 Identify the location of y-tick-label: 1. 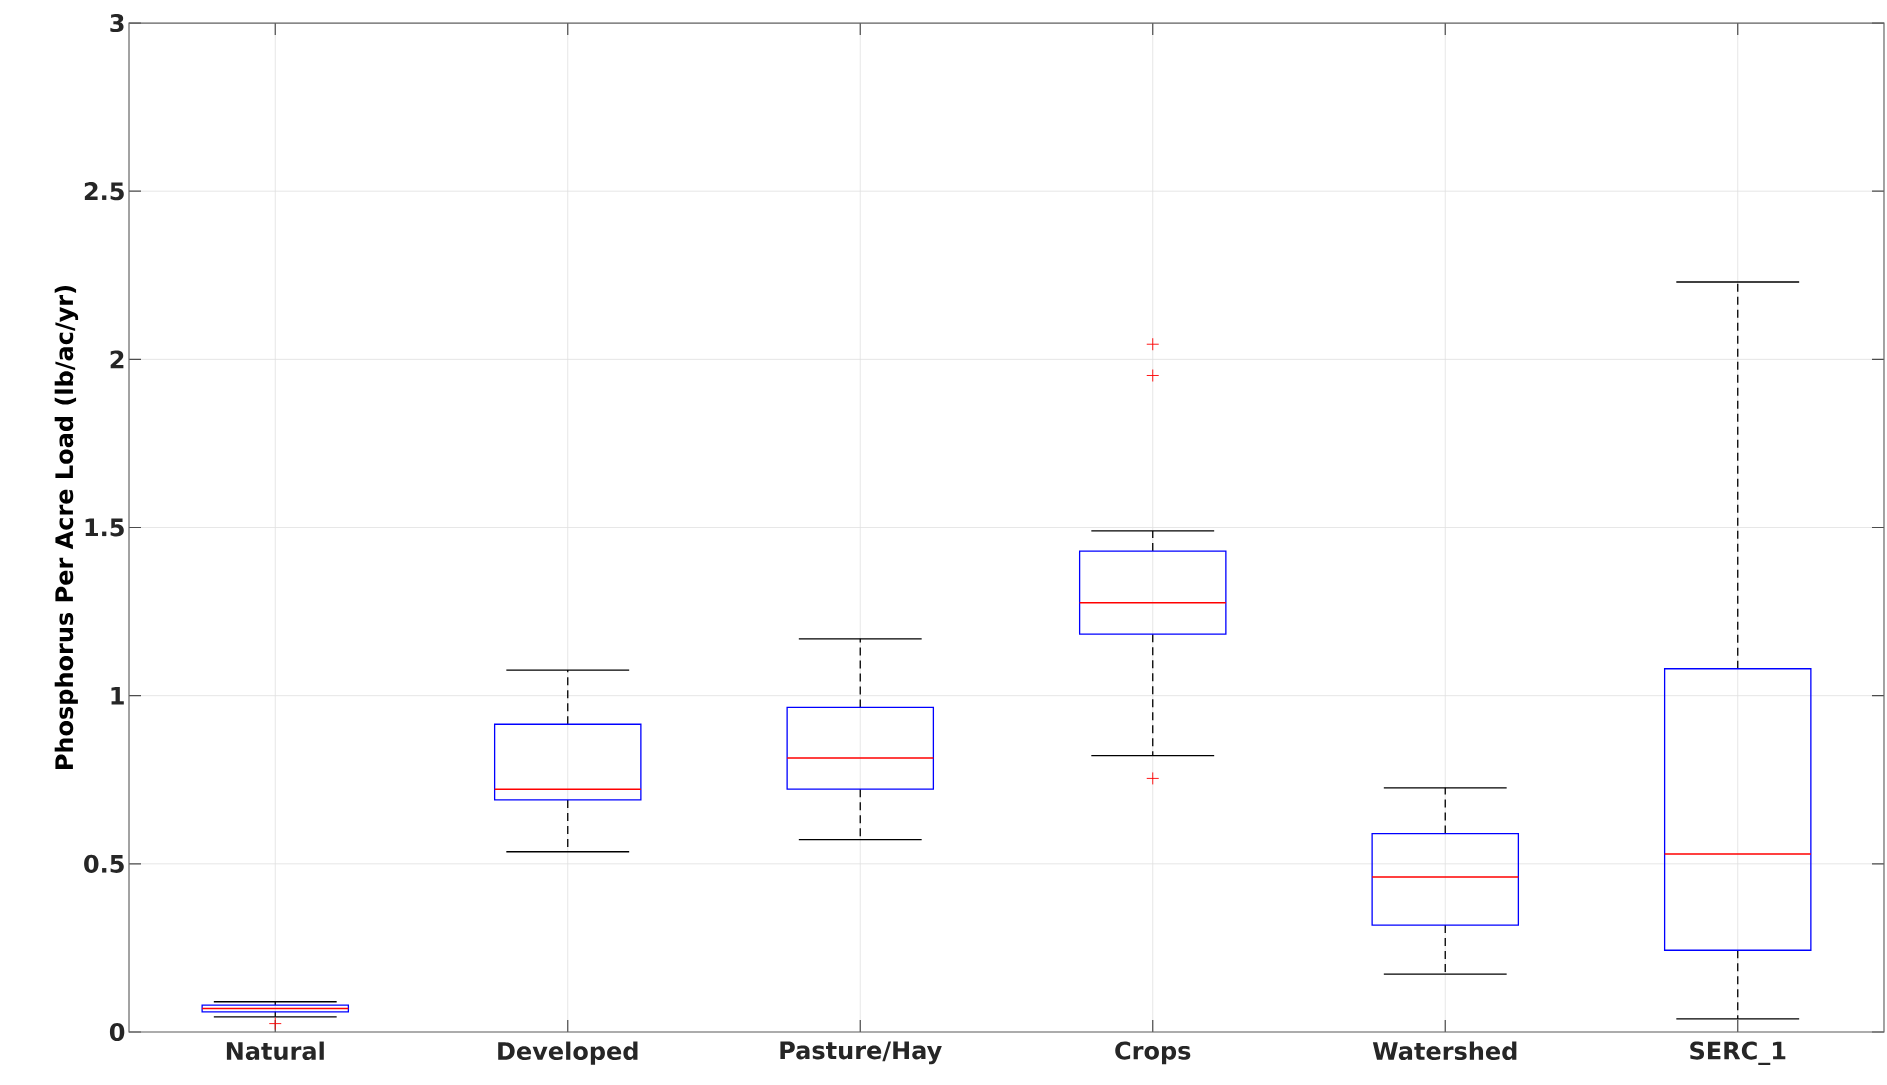
(117, 695).